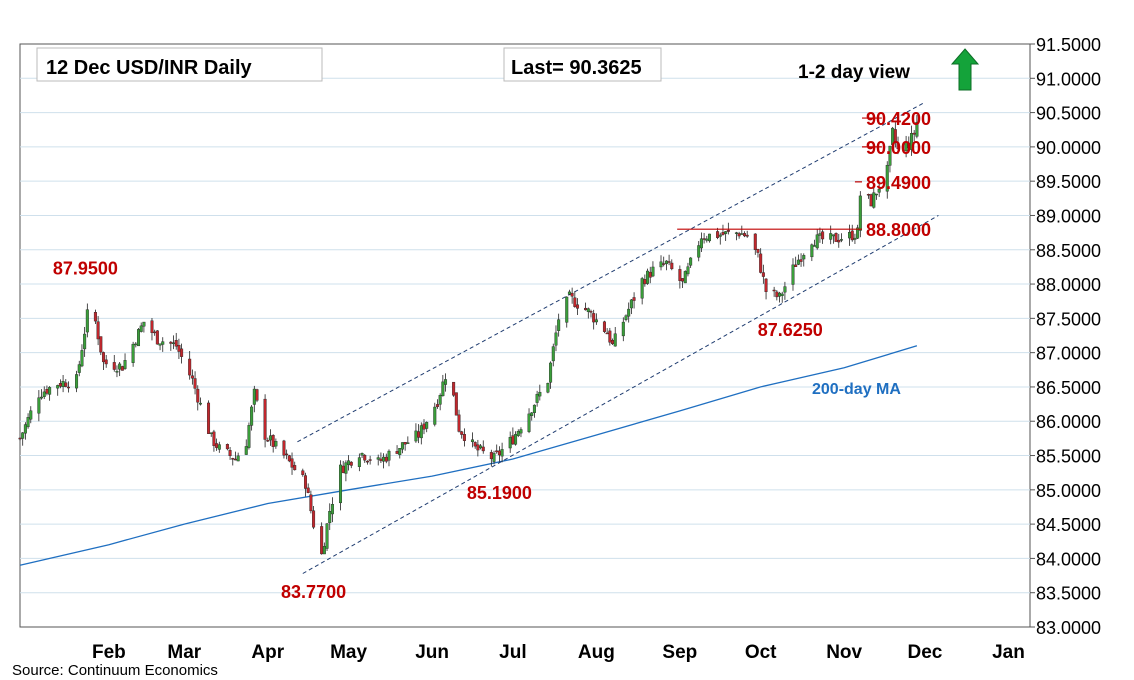 This screenshot has width=1134, height=680. What do you see at coordinates (313, 592) in the screenshot?
I see `annotation-label: 83.7700` at bounding box center [313, 592].